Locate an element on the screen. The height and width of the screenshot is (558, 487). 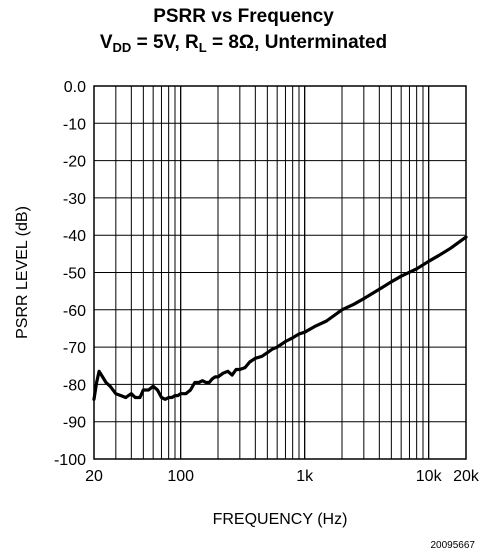
x-tick-label: 1k is located at coordinates (305, 476).